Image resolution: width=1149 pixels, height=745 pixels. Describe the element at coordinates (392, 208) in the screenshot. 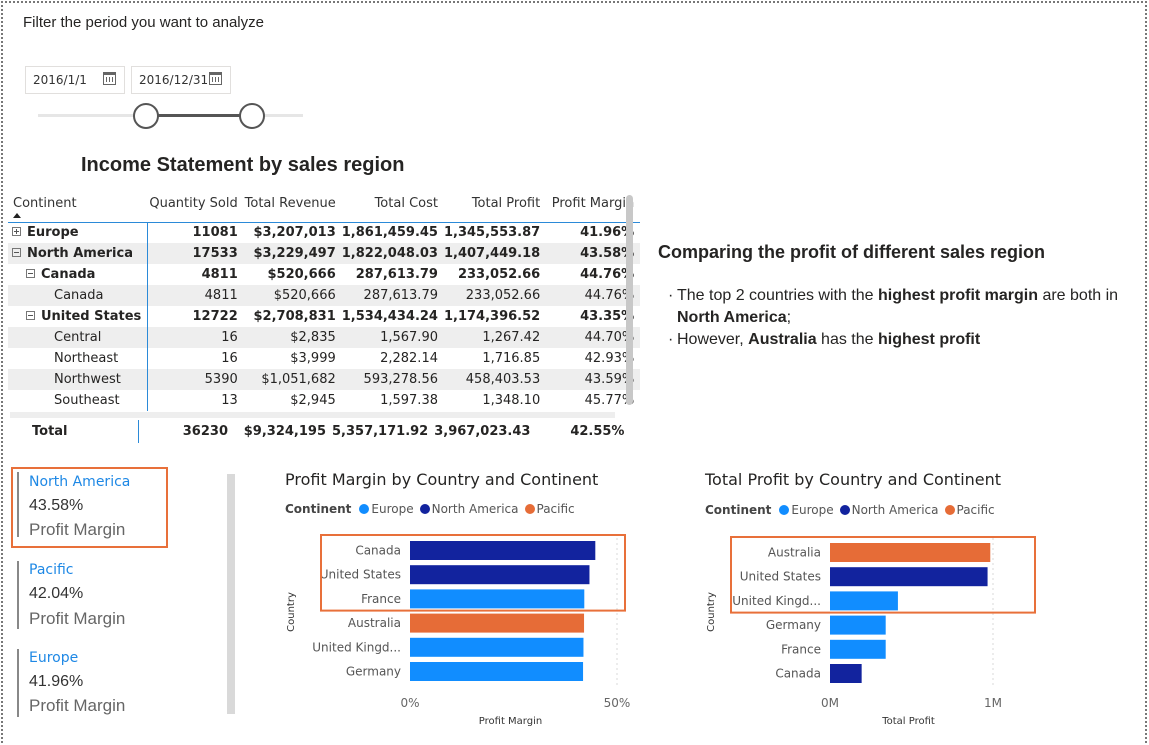

I see `column-header-total-cost: Total Cost` at that location.